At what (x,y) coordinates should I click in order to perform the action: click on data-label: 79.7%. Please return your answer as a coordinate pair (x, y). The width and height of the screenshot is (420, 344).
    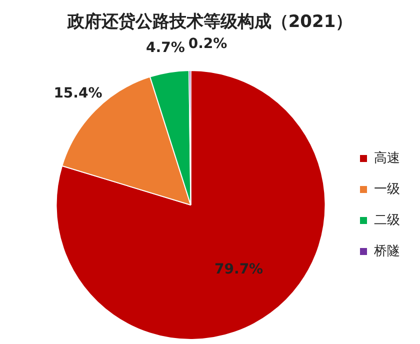
    Looking at the image, I should click on (239, 269).